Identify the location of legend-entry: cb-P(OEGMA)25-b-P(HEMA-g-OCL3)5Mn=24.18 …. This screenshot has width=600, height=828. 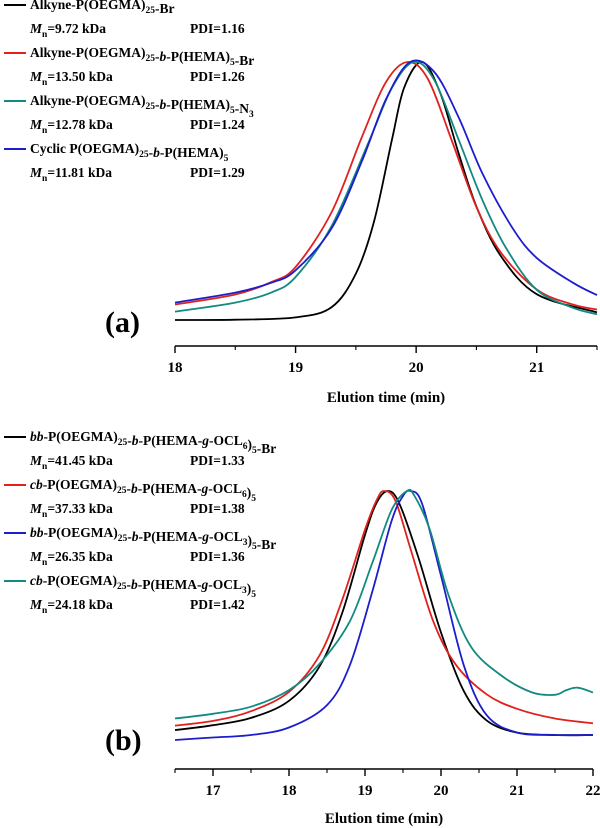
(130, 594).